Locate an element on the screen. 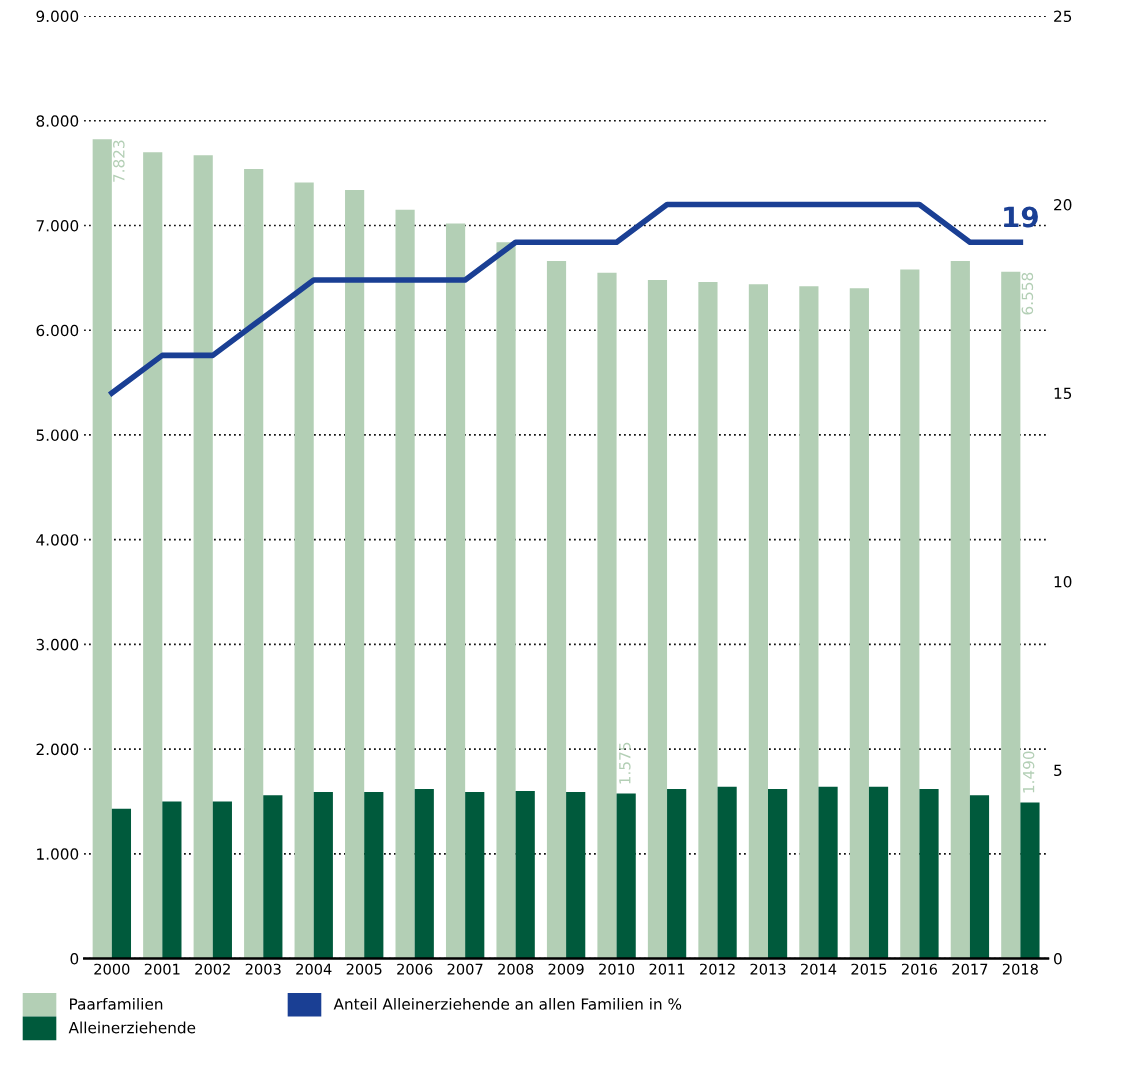 This screenshot has width=1121, height=1071. x-tick-label: 2006 is located at coordinates (415, 969).